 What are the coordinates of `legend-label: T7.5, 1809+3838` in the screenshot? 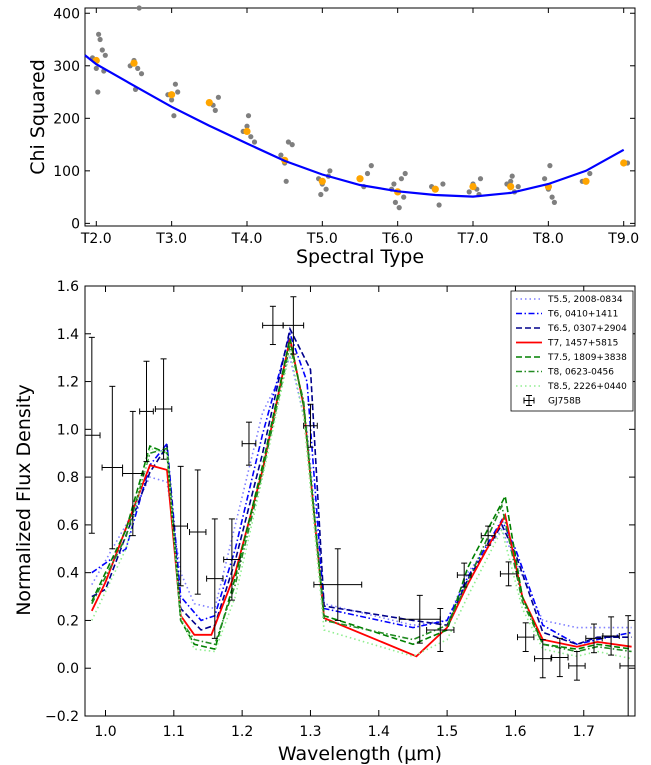 It's located at (587, 358).